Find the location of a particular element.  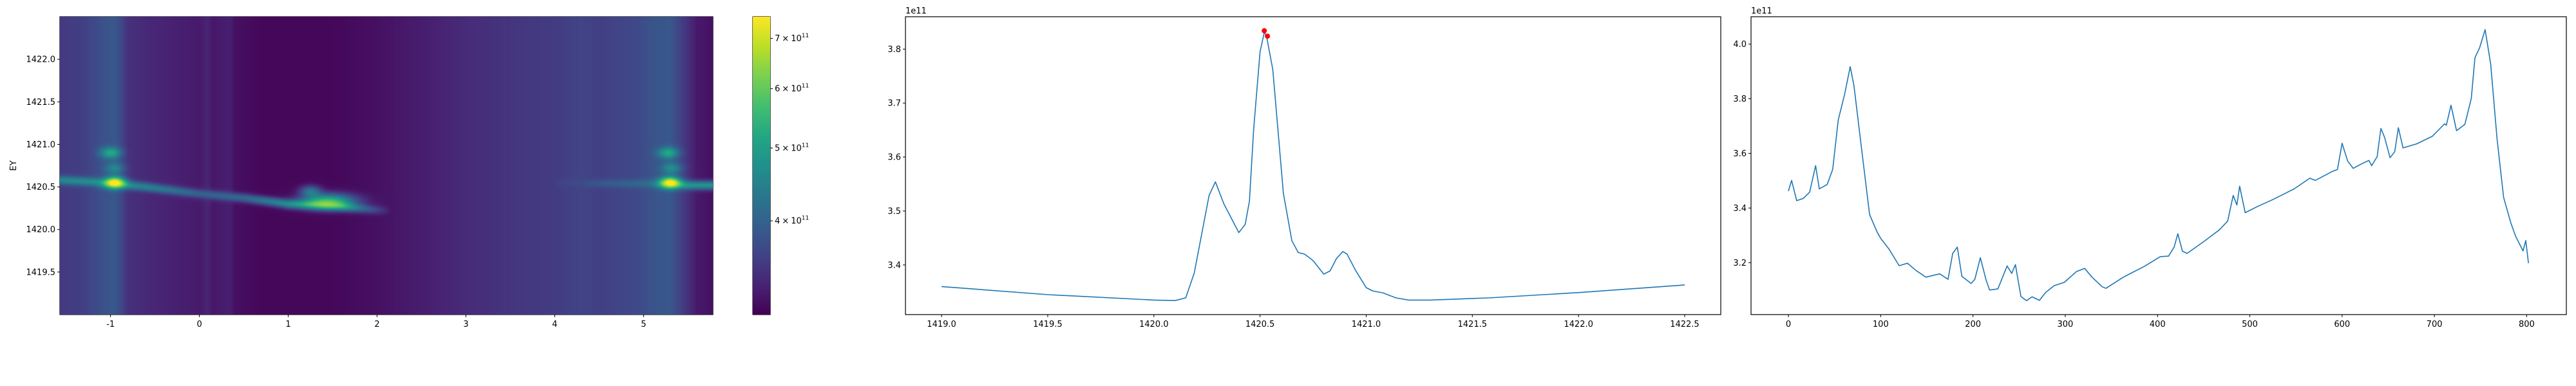

x-tick-label: 1421.5 is located at coordinates (1473, 324).